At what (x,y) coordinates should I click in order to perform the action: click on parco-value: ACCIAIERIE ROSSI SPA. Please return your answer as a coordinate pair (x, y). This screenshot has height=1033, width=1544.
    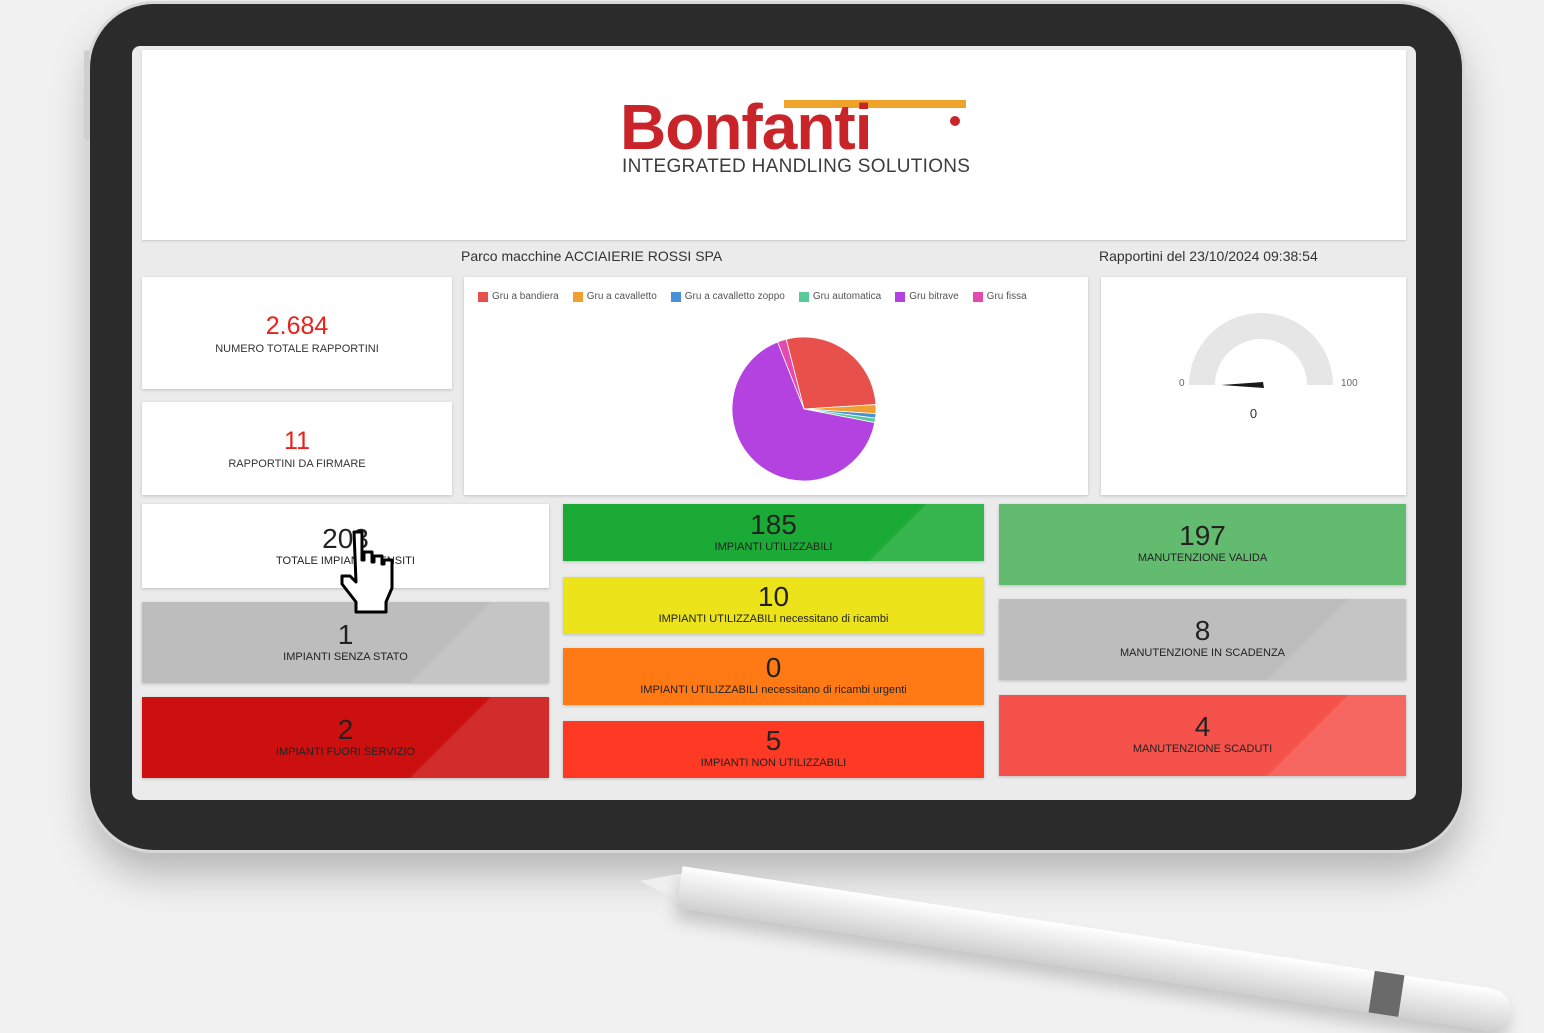
    Looking at the image, I should click on (643, 256).